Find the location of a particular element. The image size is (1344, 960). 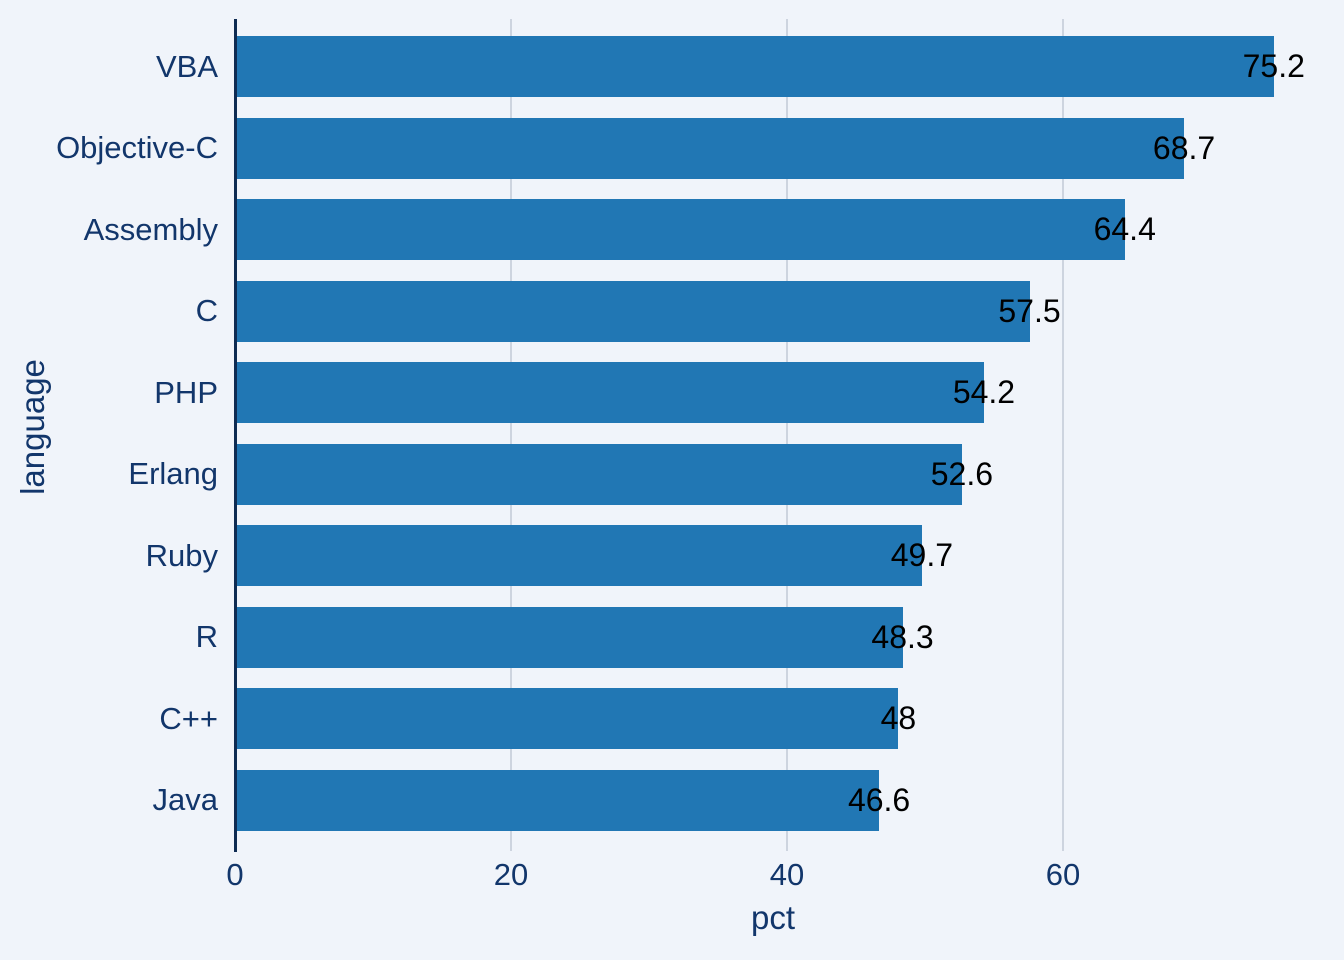

x-tick-label: 60 is located at coordinates (1063, 874).